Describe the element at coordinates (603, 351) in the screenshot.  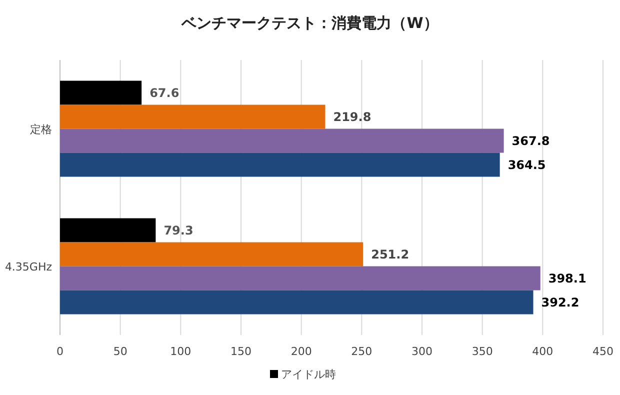
I see `x-tick-label: 450` at that location.